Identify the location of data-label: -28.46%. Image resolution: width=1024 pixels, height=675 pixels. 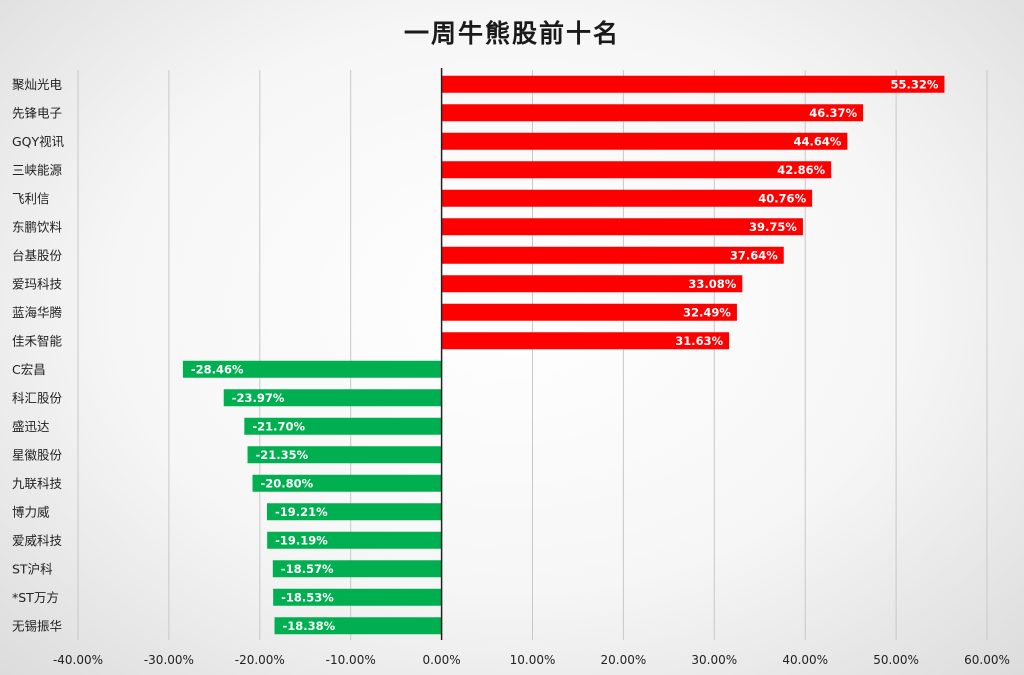
(217, 369).